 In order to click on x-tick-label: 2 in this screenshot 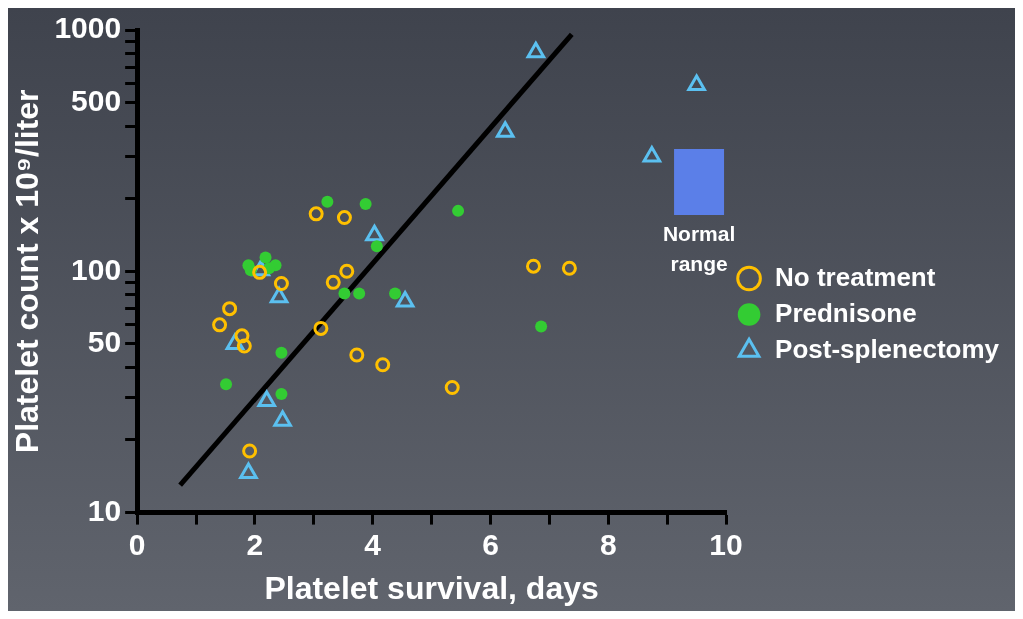, I will do `click(255, 544)`.